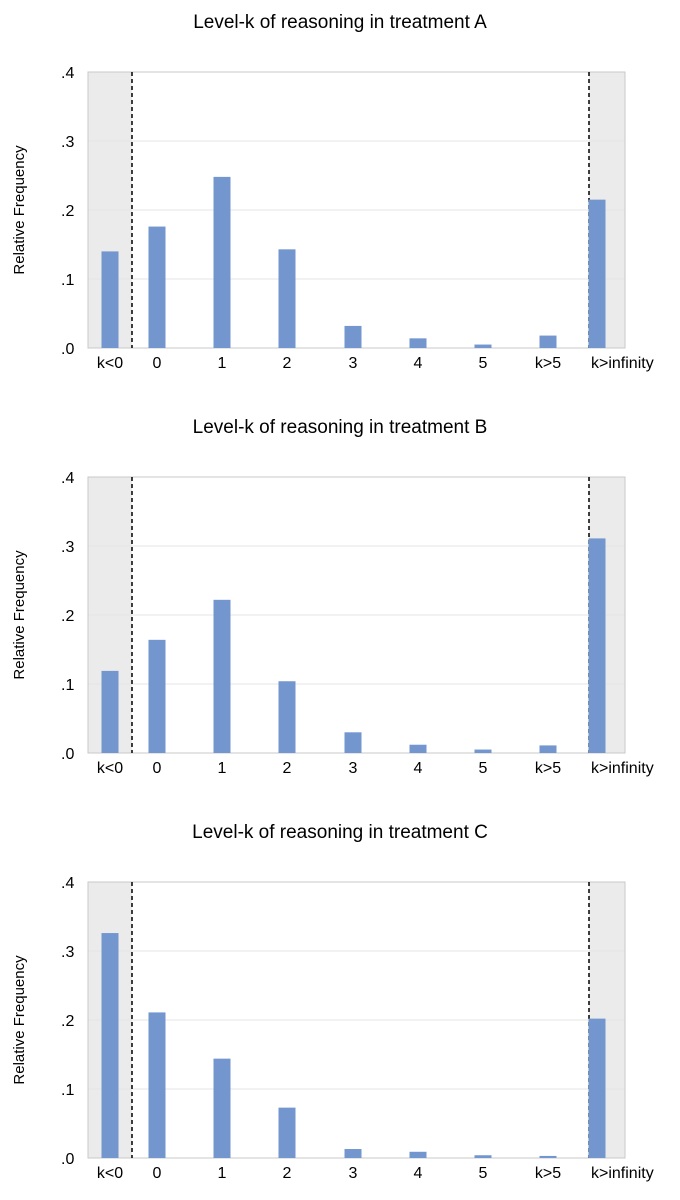 This screenshot has height=1200, width=680. Describe the element at coordinates (340, 832) in the screenshot. I see `chart-title: Level-k of reasoning in treatment C` at that location.